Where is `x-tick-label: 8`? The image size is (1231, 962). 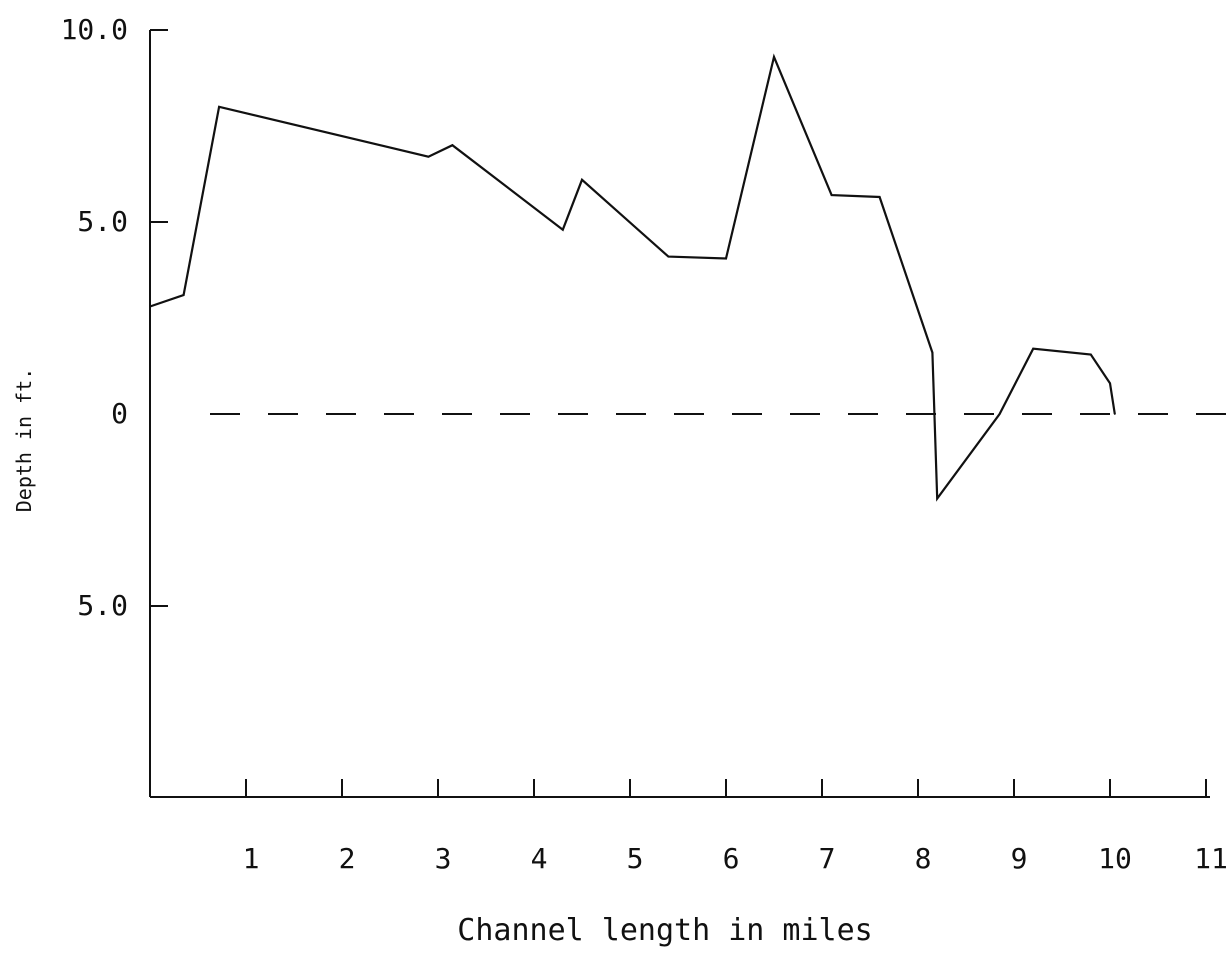 x-tick-label: 8 is located at coordinates (923, 858).